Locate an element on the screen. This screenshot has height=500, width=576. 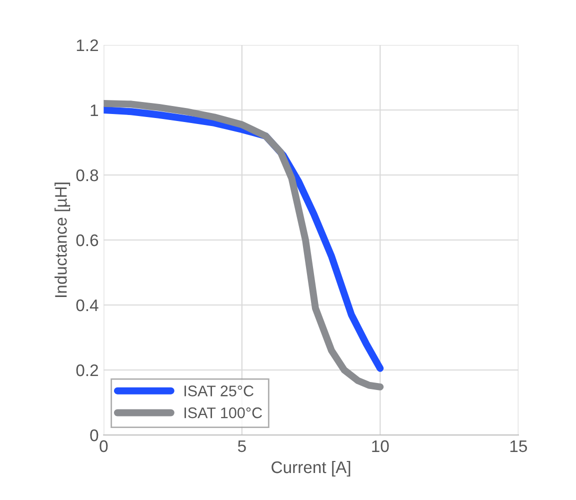
x-tick-label: 10 is located at coordinates (380, 446).